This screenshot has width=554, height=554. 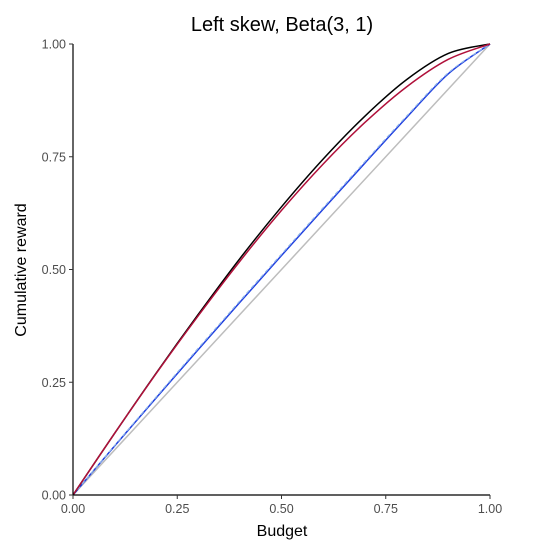 What do you see at coordinates (281, 509) in the screenshot?
I see `x-tick-label: 0.50` at bounding box center [281, 509].